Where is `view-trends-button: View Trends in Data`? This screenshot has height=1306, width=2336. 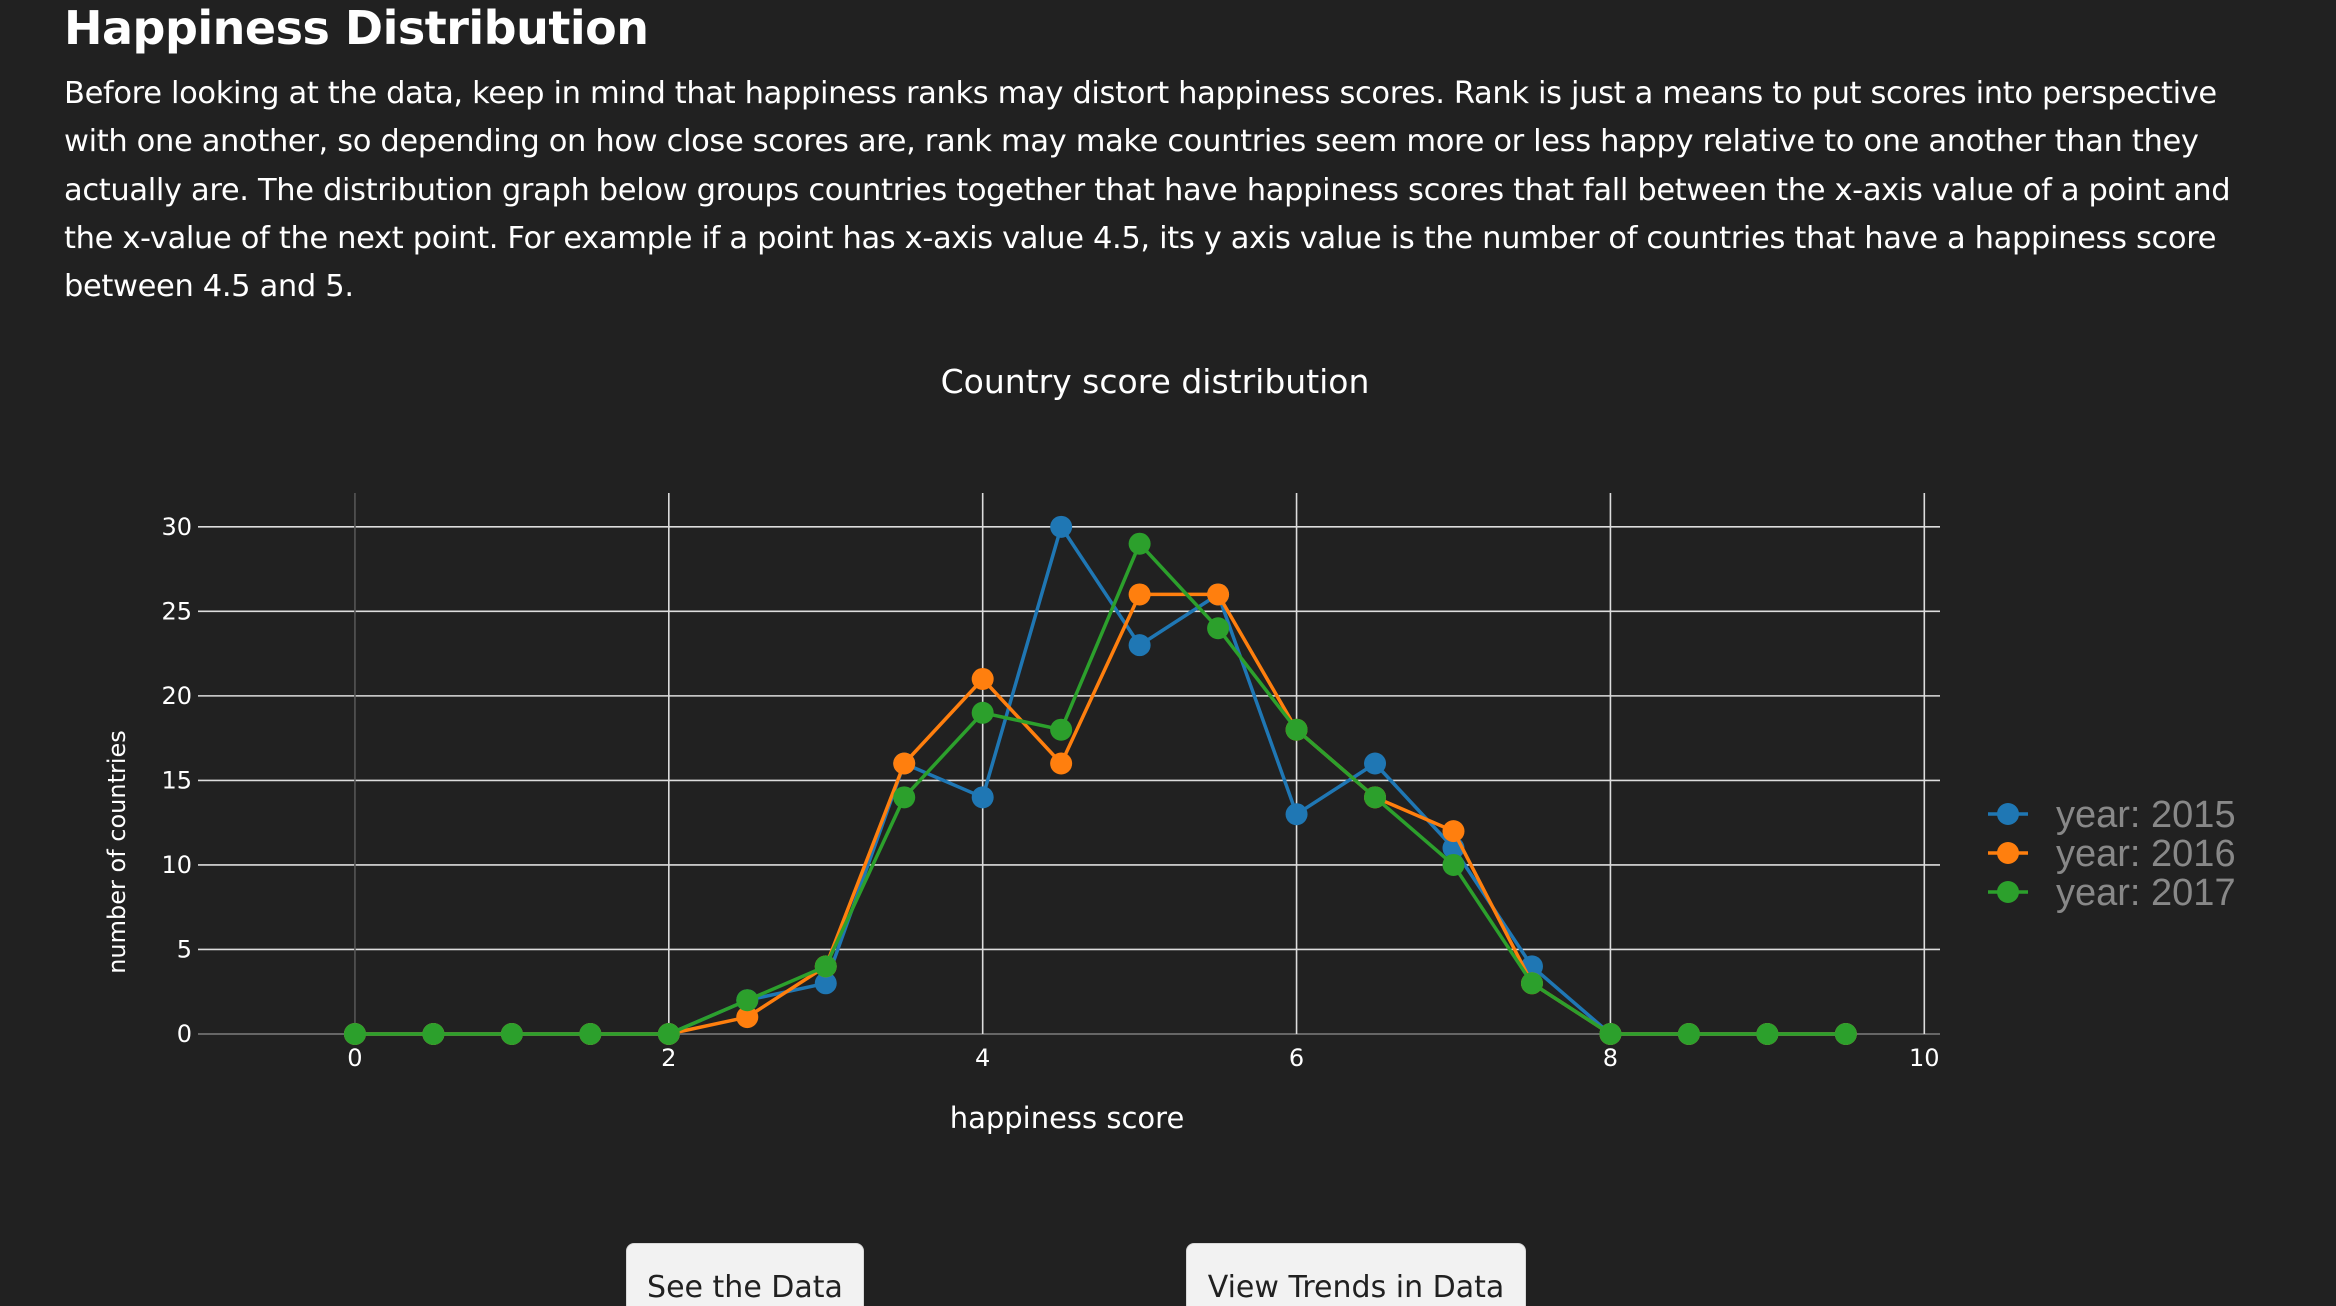
view-trends-button: View Trends in Data is located at coordinates (1356, 1274).